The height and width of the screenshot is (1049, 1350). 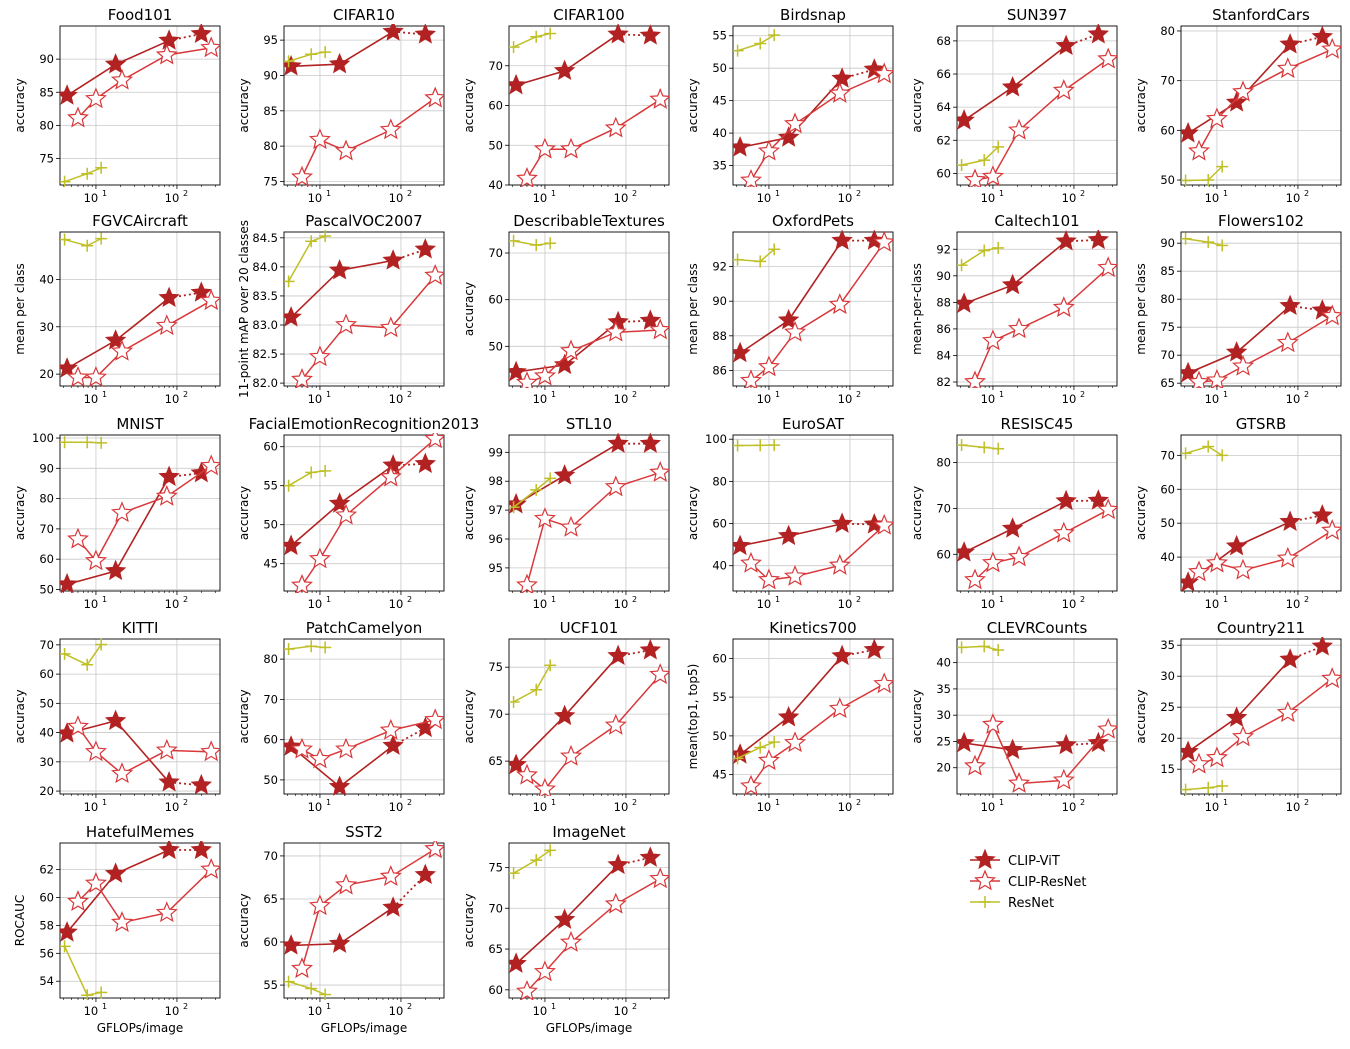 What do you see at coordinates (265, 383) in the screenshot?
I see `y-tick-label: 82.0` at bounding box center [265, 383].